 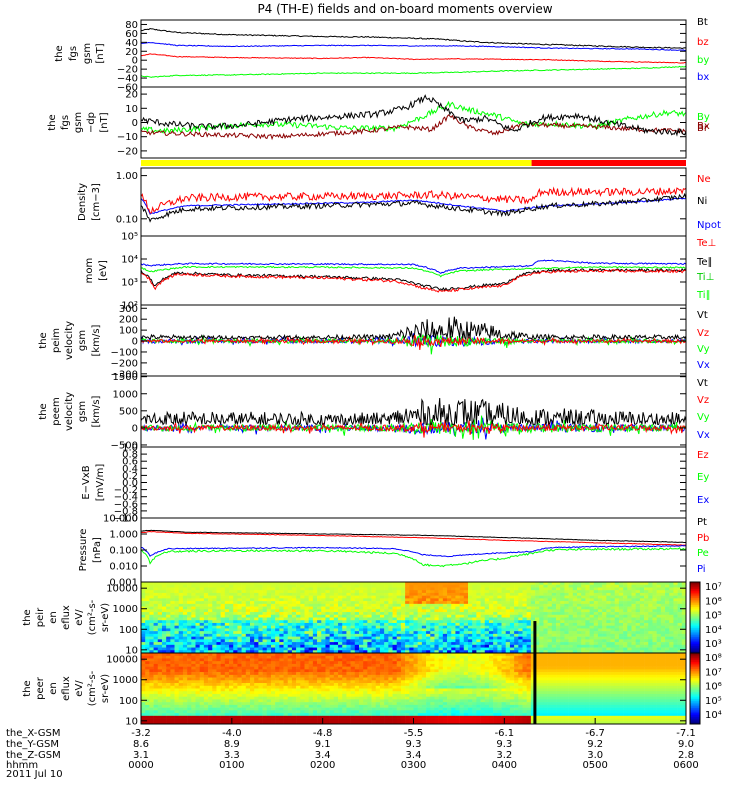 What do you see at coordinates (123, 567) in the screenshot?
I see `y-tick-label: 0.010` at bounding box center [123, 567].